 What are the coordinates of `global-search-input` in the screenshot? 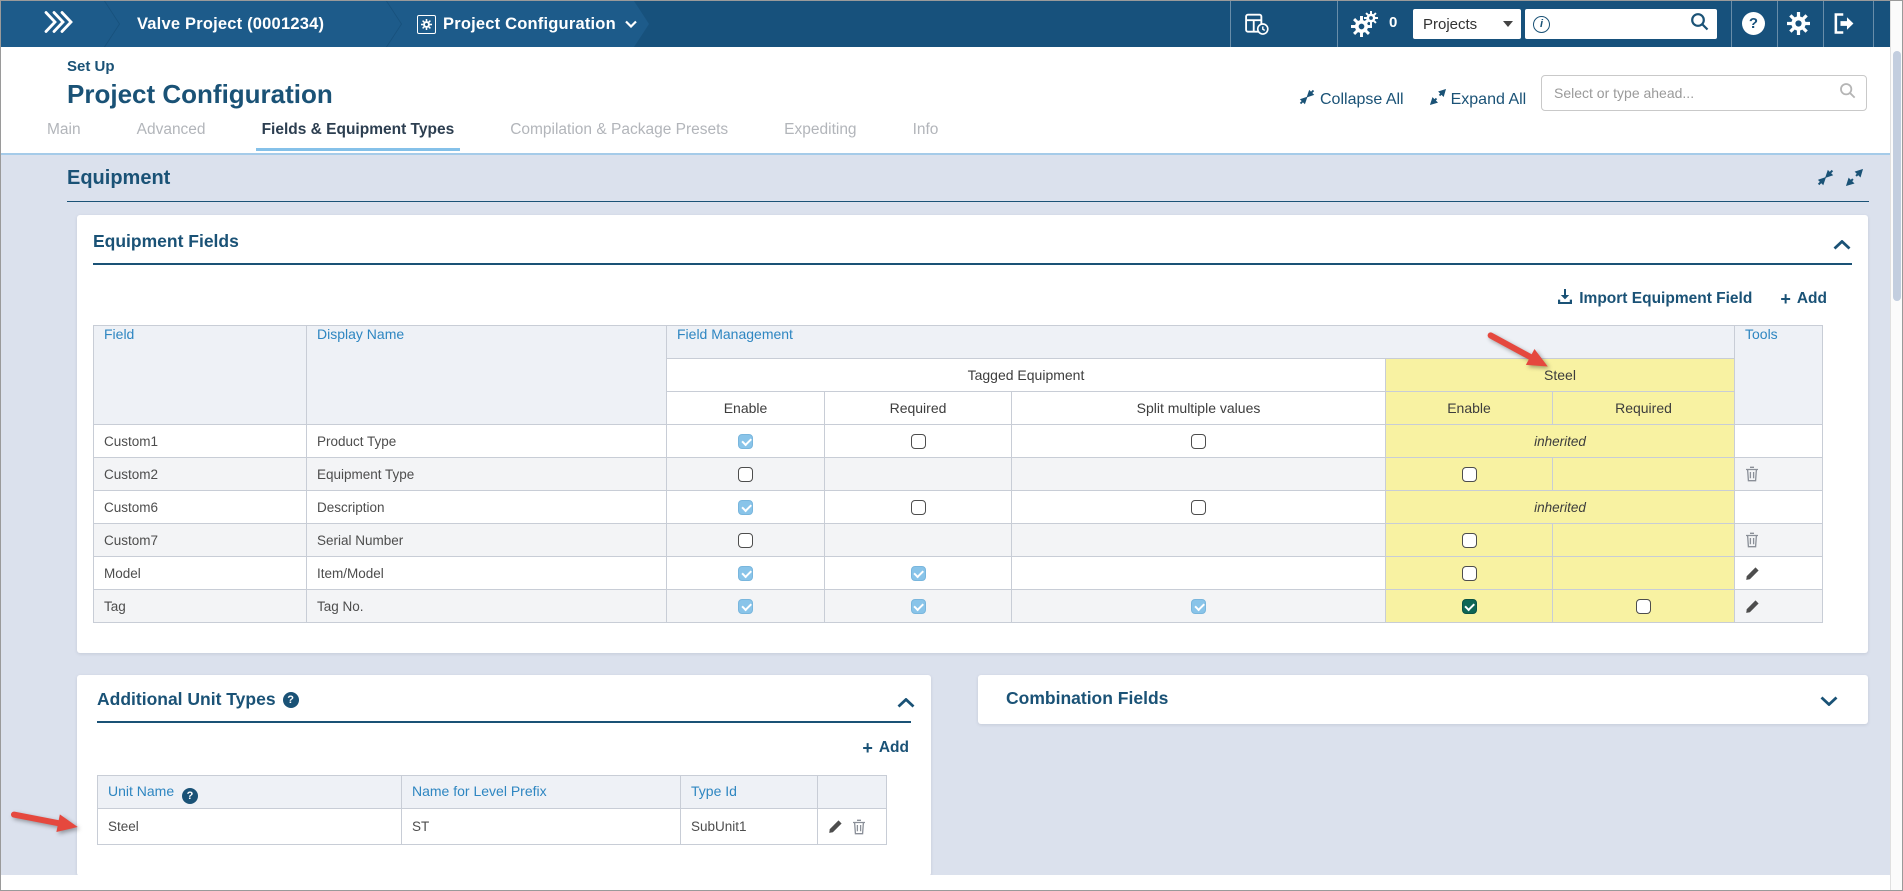 It's located at (1620, 24).